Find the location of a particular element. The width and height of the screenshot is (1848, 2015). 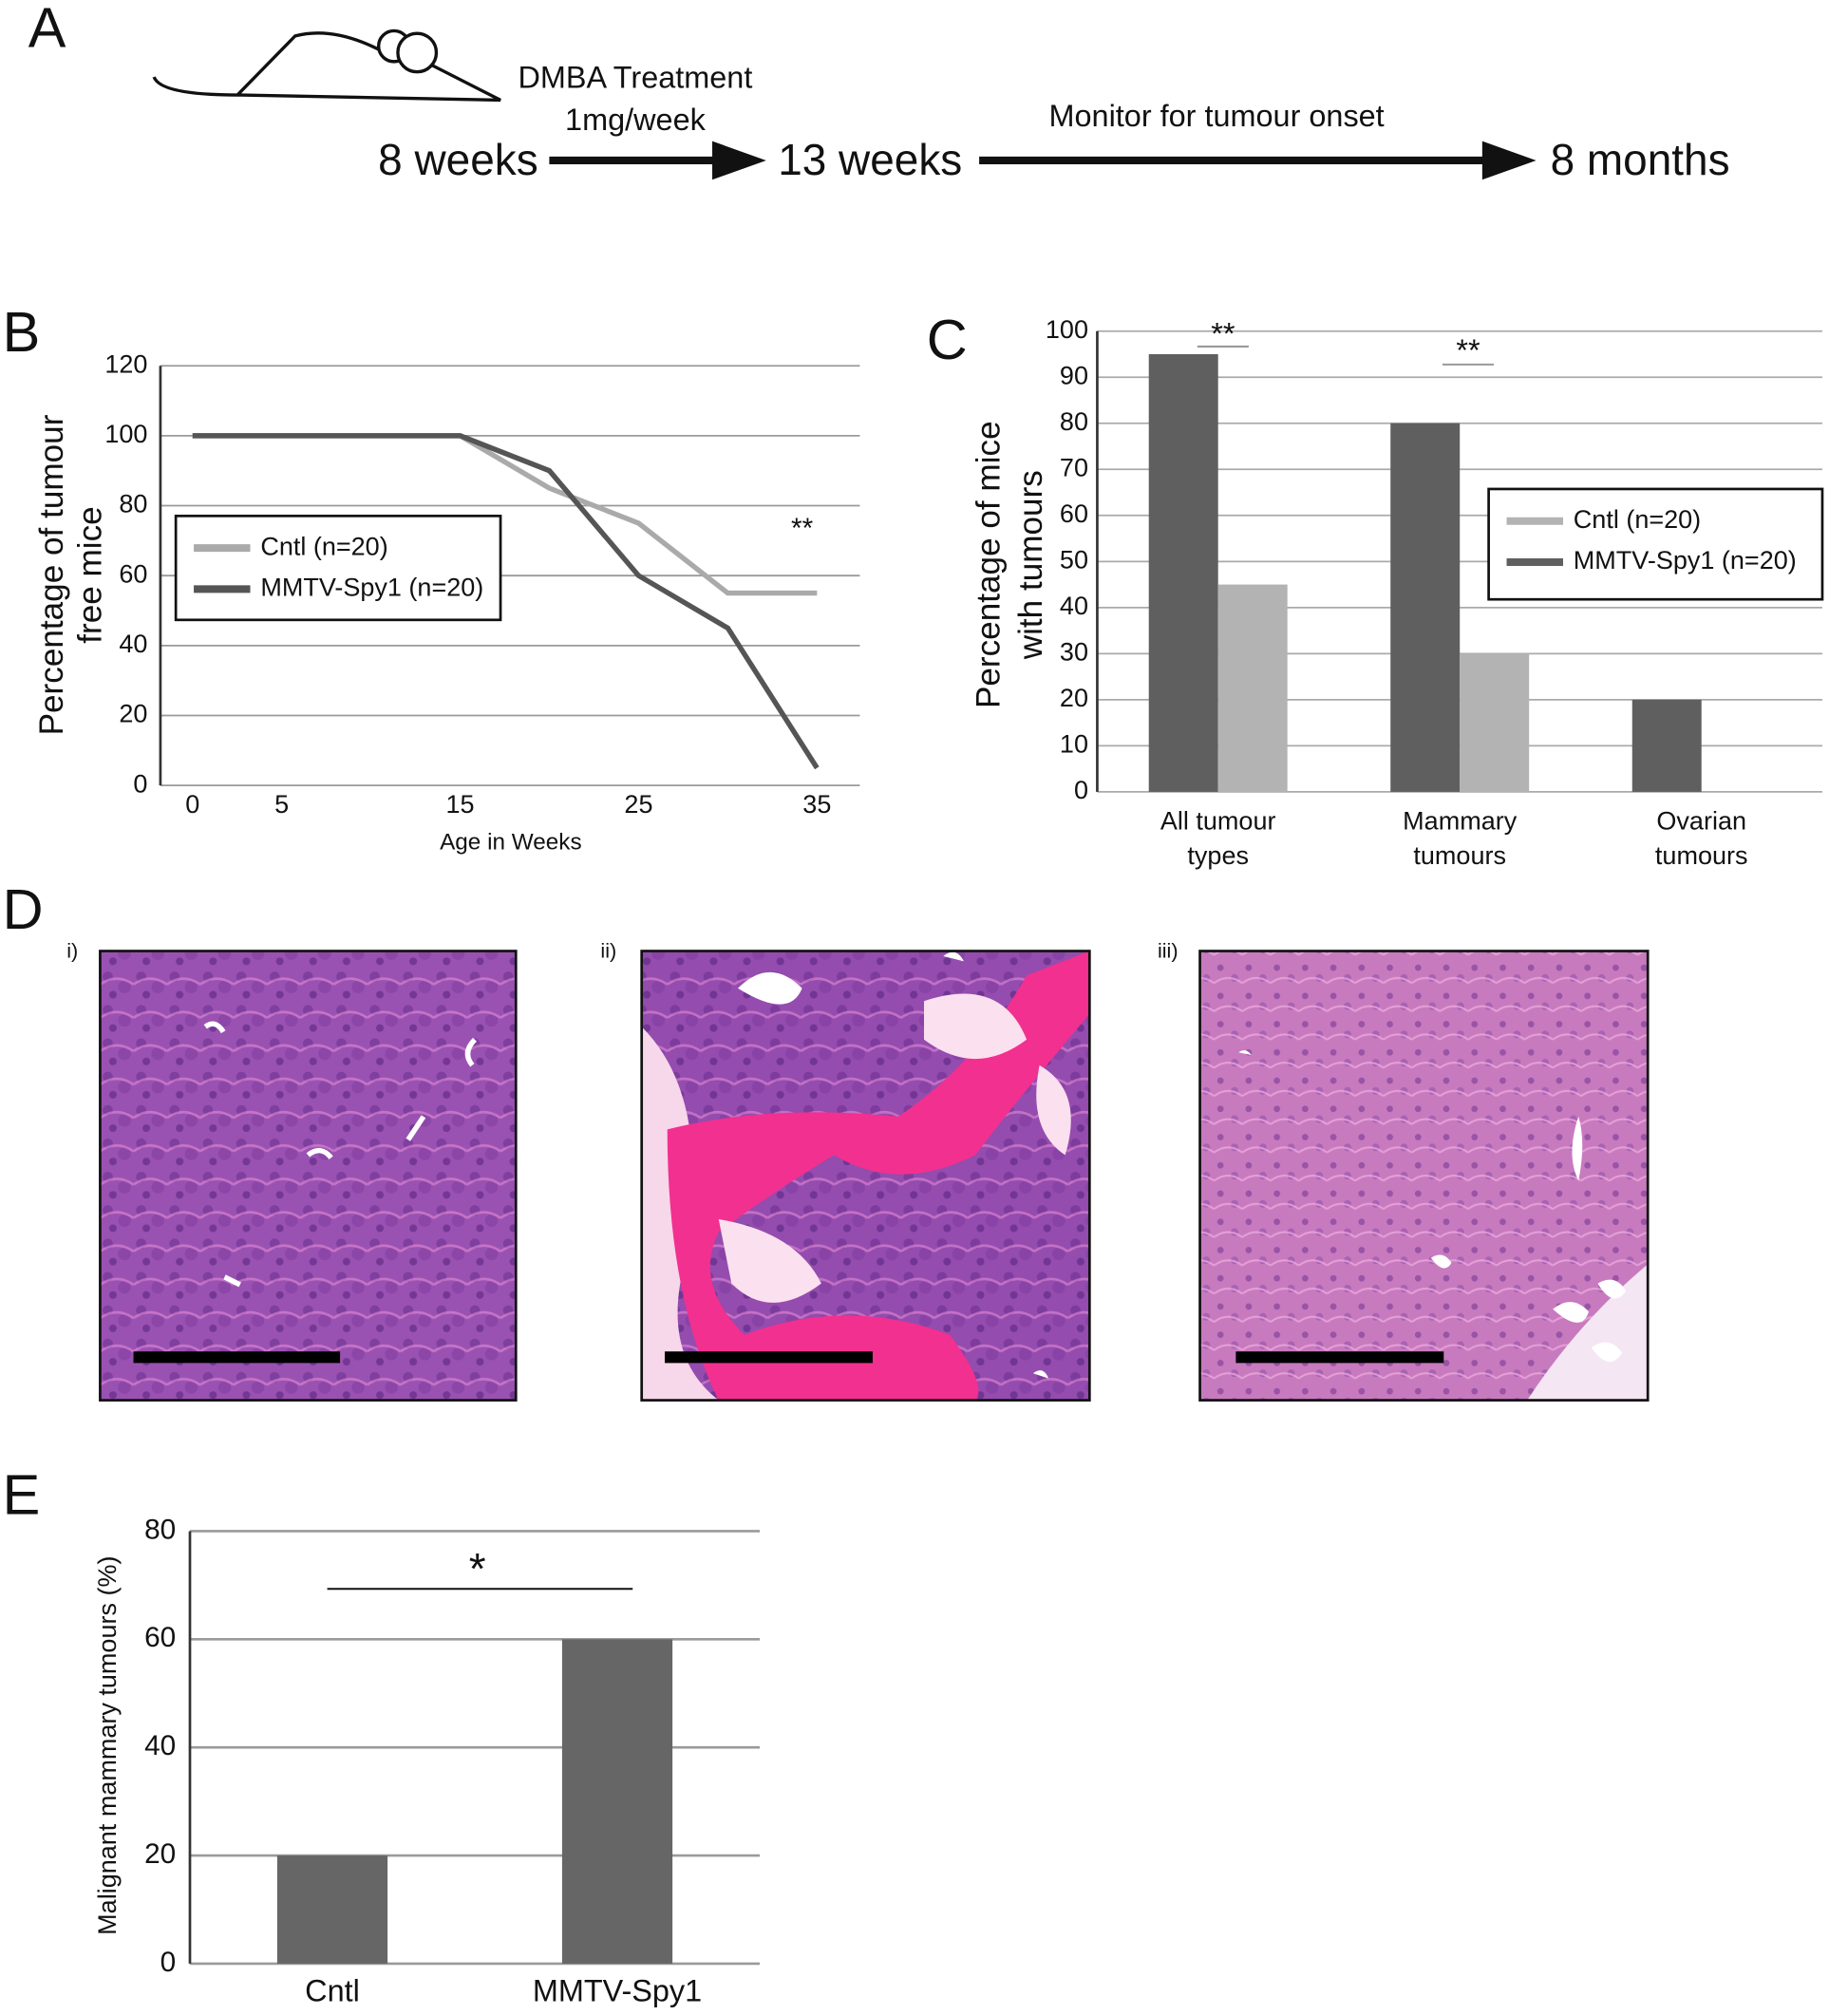

y-axis-label: free mice is located at coordinates (90, 574).